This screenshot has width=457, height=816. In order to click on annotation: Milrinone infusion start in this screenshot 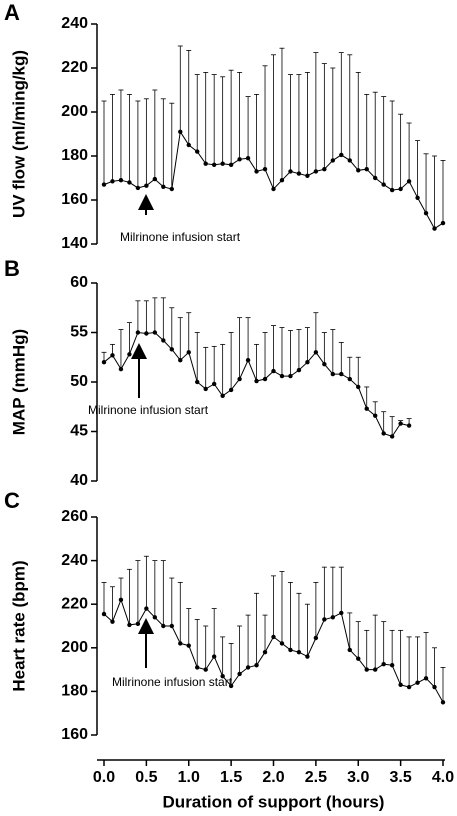, I will do `click(180, 237)`.